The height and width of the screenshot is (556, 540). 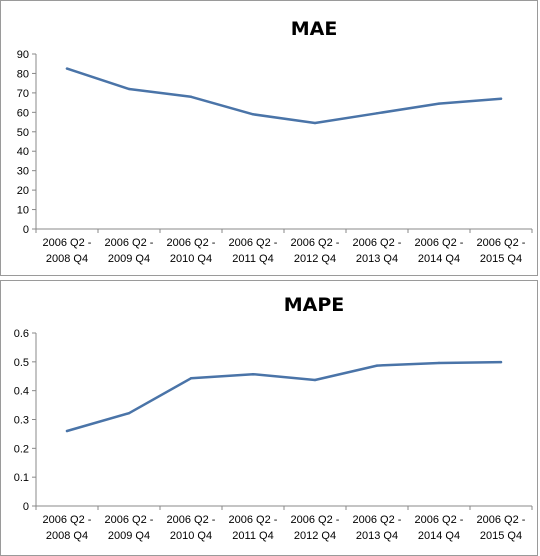 What do you see at coordinates (23, 191) in the screenshot?
I see `y-tick-label: 20` at bounding box center [23, 191].